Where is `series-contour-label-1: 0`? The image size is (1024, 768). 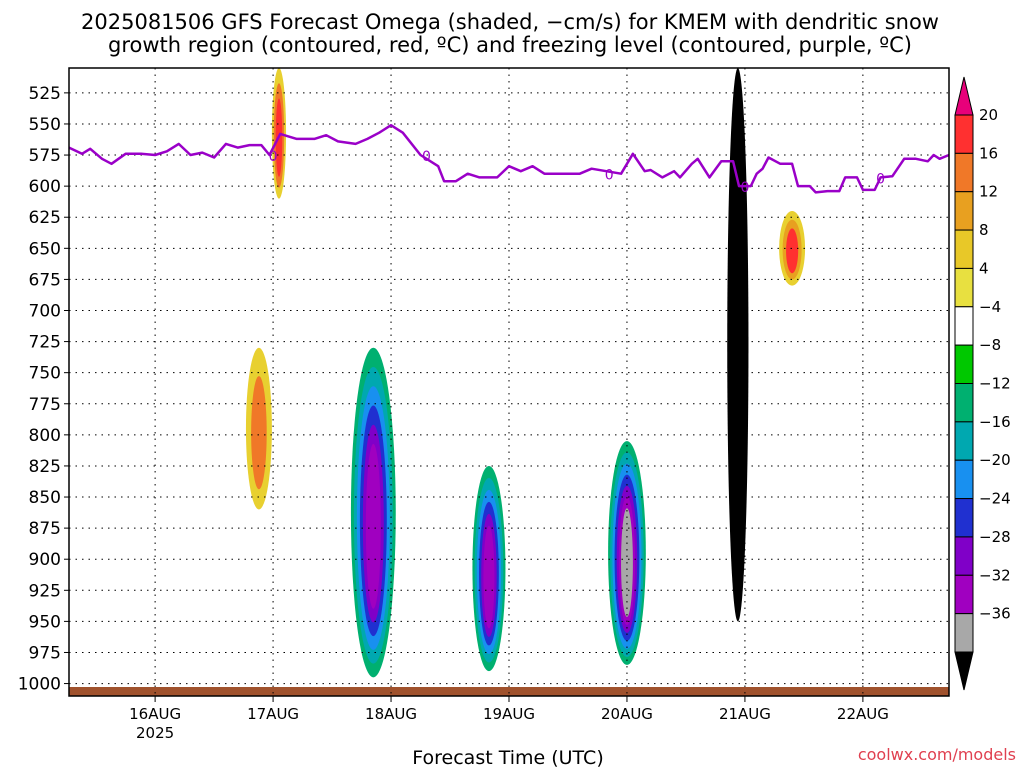 series-contour-label-1: 0 is located at coordinates (426, 157).